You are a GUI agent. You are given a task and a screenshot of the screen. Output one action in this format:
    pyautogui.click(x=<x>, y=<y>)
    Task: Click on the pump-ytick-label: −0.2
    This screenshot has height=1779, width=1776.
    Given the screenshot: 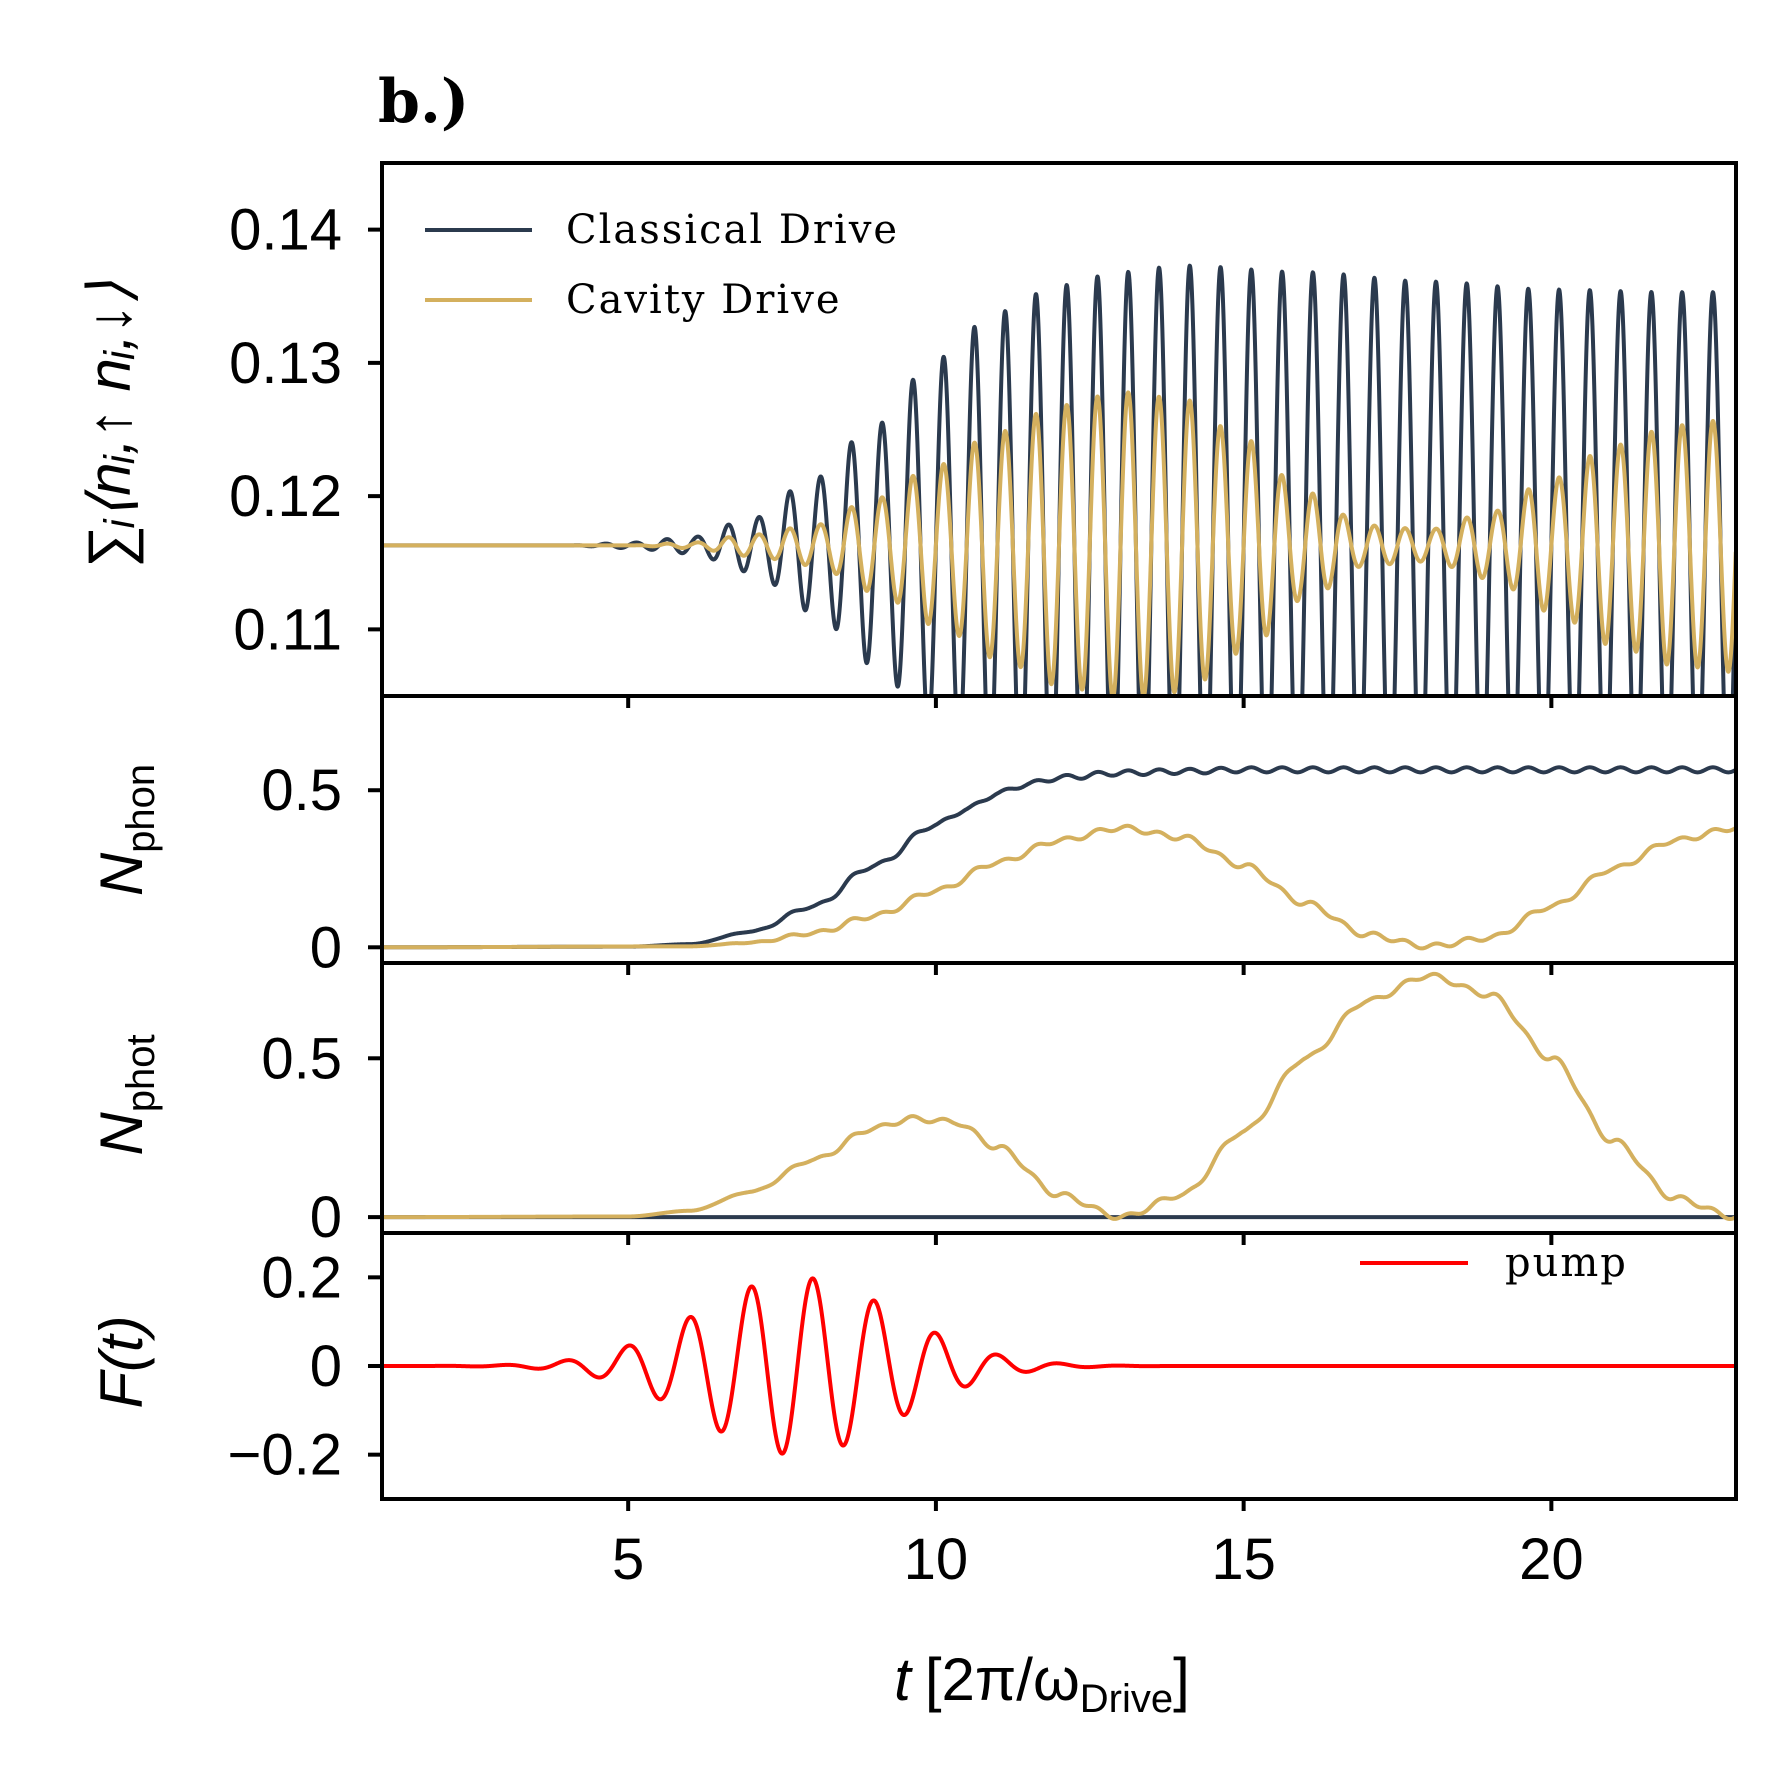 What is the action you would take?
    pyautogui.click(x=285, y=1455)
    